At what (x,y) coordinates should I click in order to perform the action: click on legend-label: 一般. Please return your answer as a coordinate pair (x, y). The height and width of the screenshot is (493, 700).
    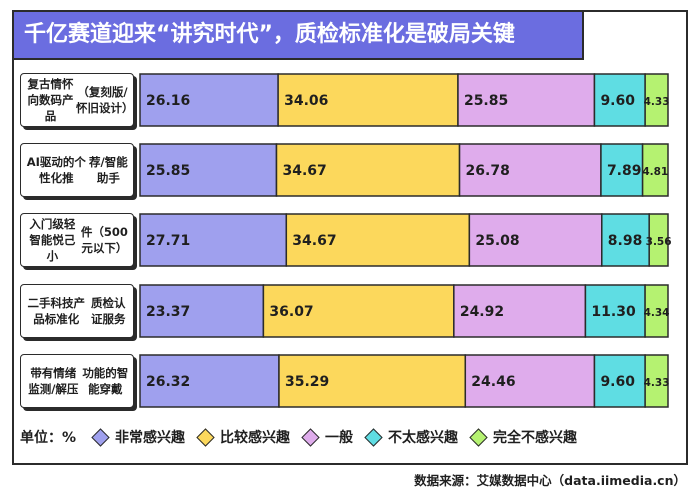
    Looking at the image, I should click on (339, 438).